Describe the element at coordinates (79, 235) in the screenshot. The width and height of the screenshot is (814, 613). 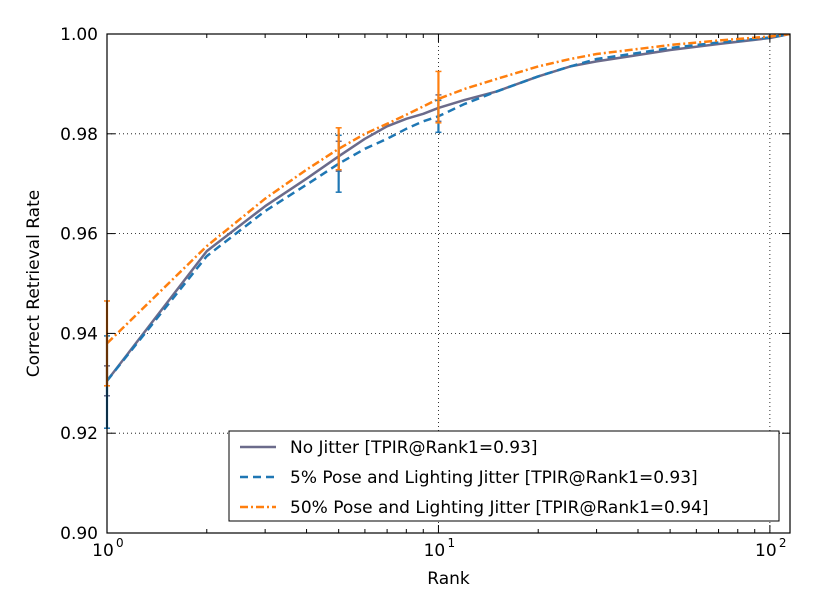
I see `y-tick-label: 0.96` at that location.